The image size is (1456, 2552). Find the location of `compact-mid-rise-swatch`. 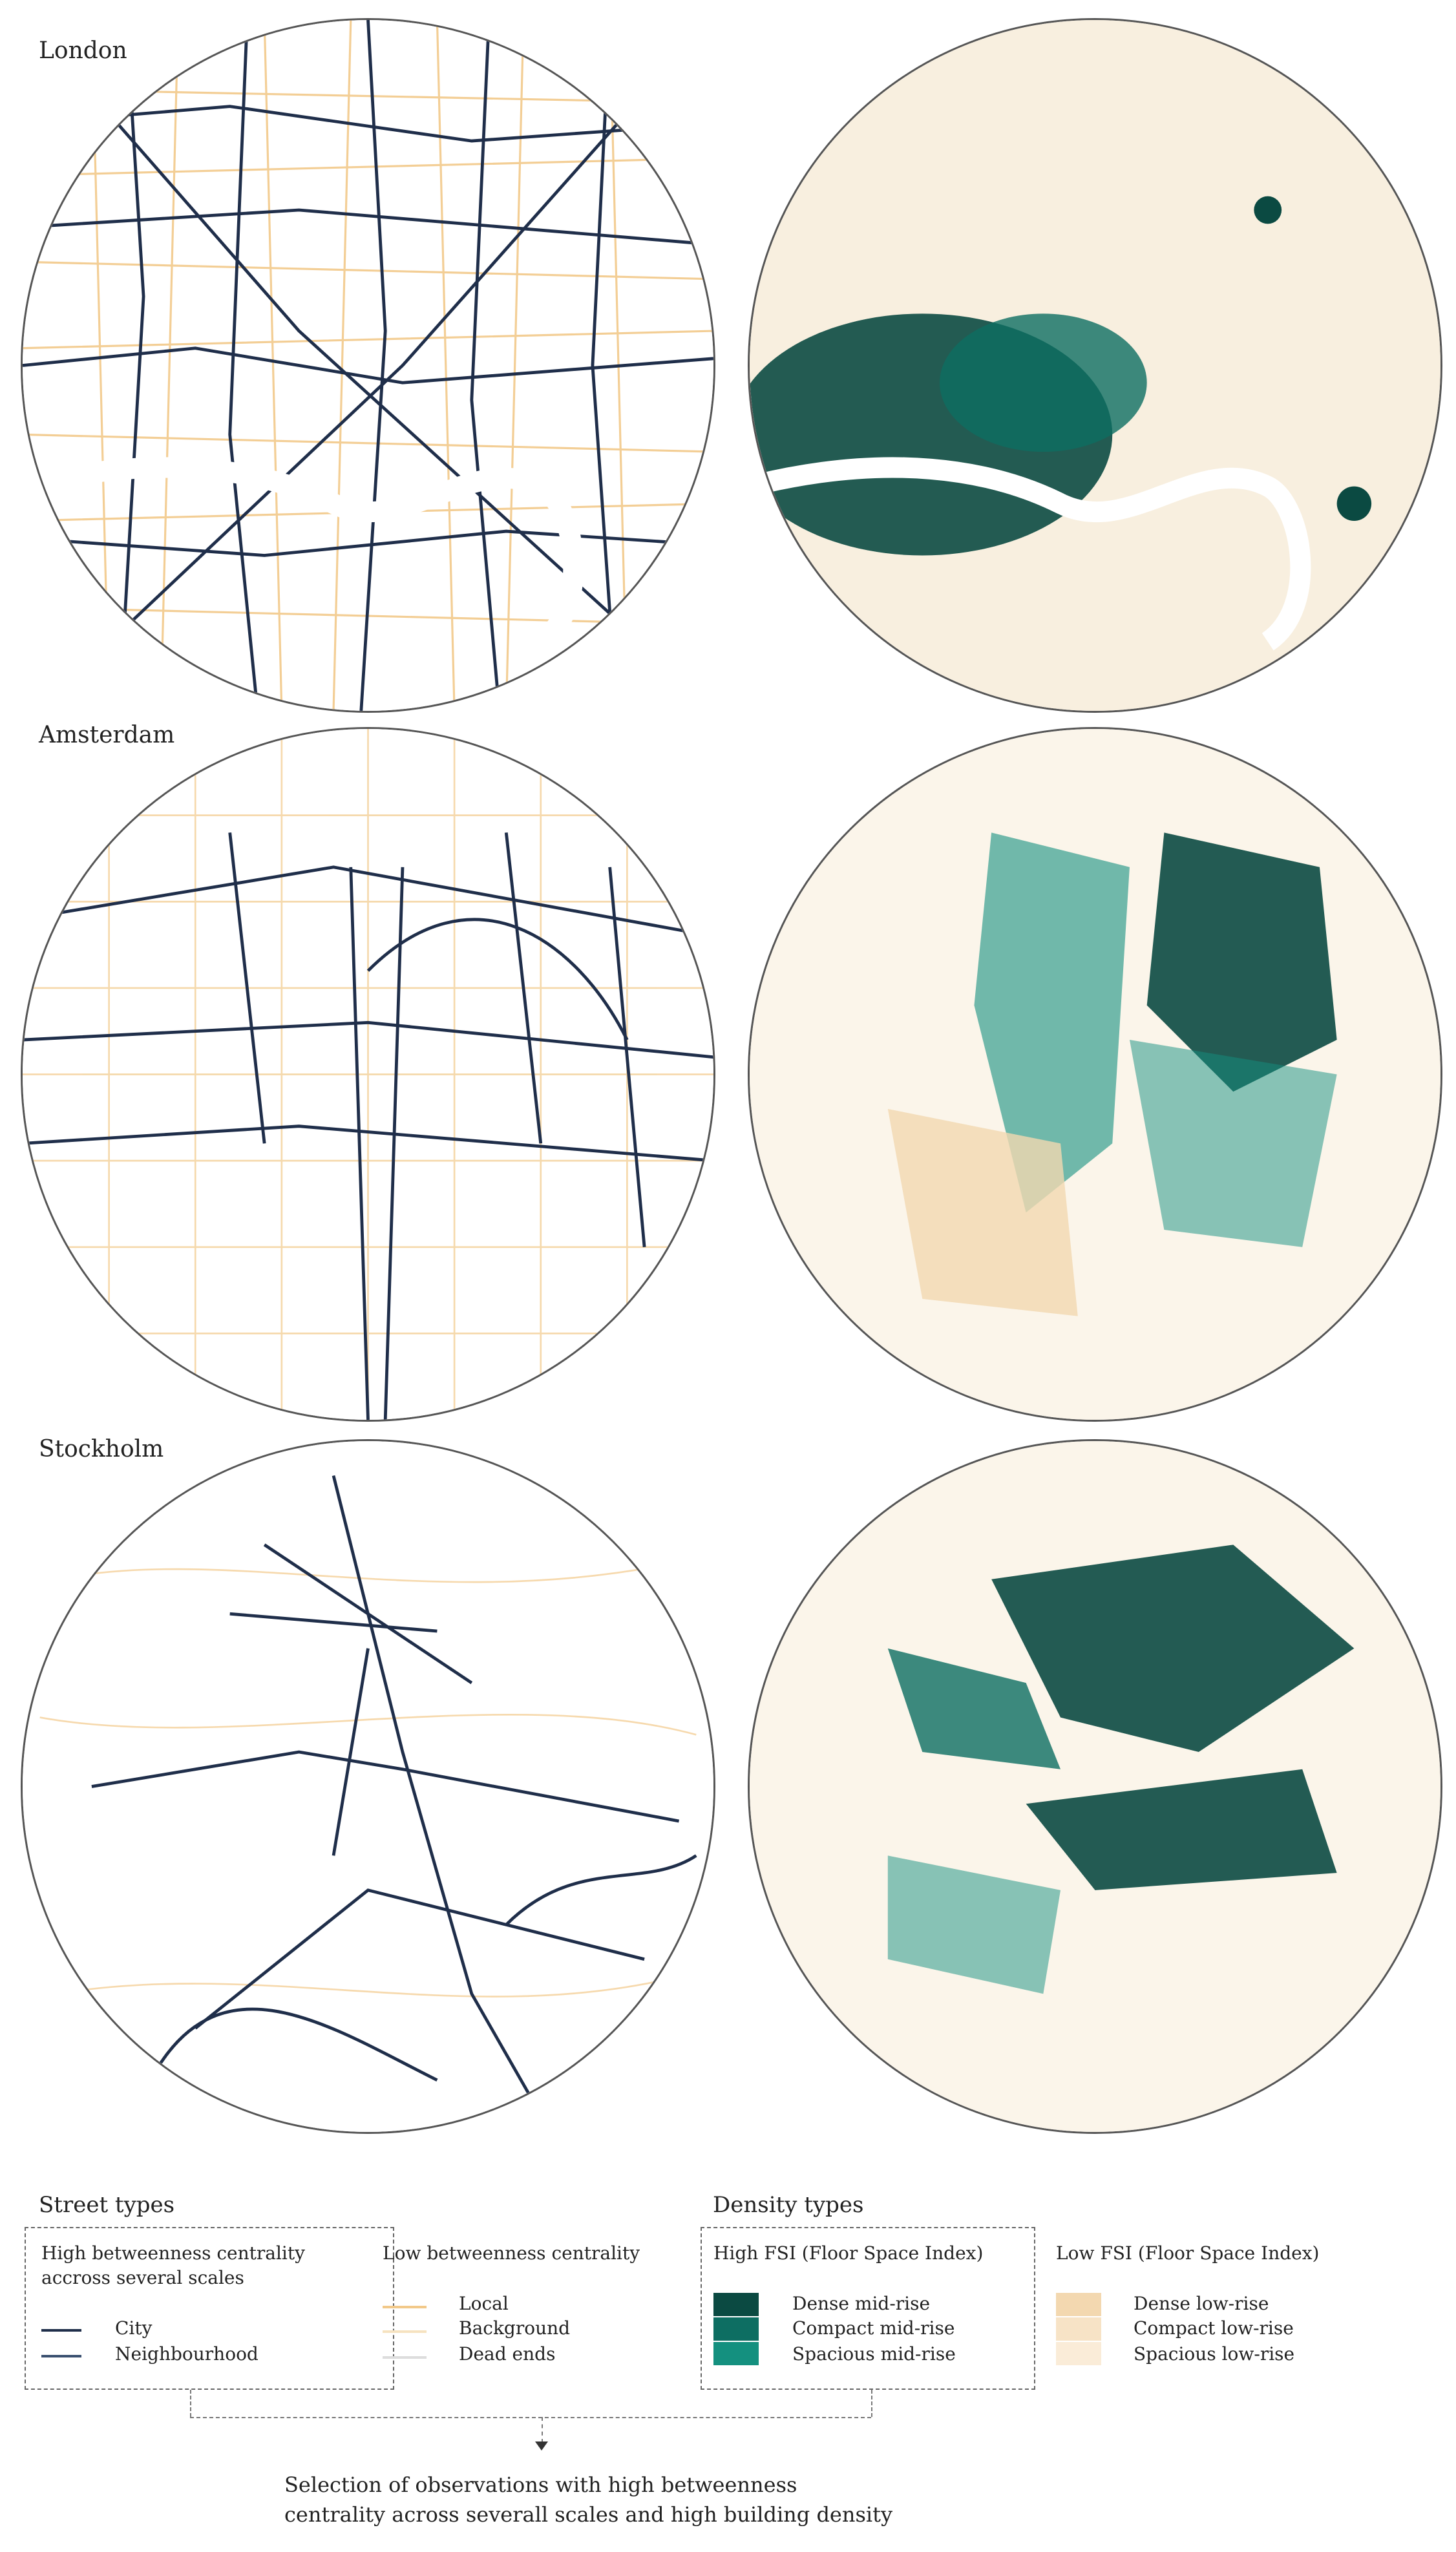

compact-mid-rise-swatch is located at coordinates (736, 2329).